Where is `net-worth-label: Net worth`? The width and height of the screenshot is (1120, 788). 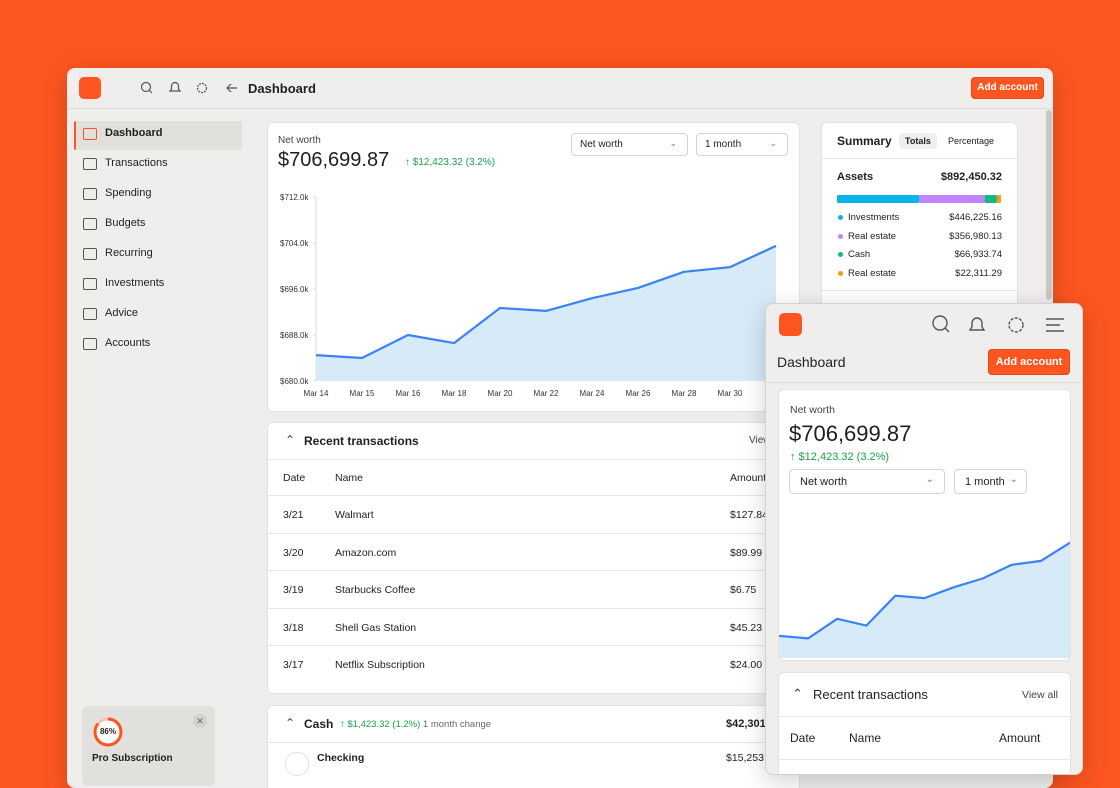
net-worth-label: Net worth is located at coordinates (812, 410).